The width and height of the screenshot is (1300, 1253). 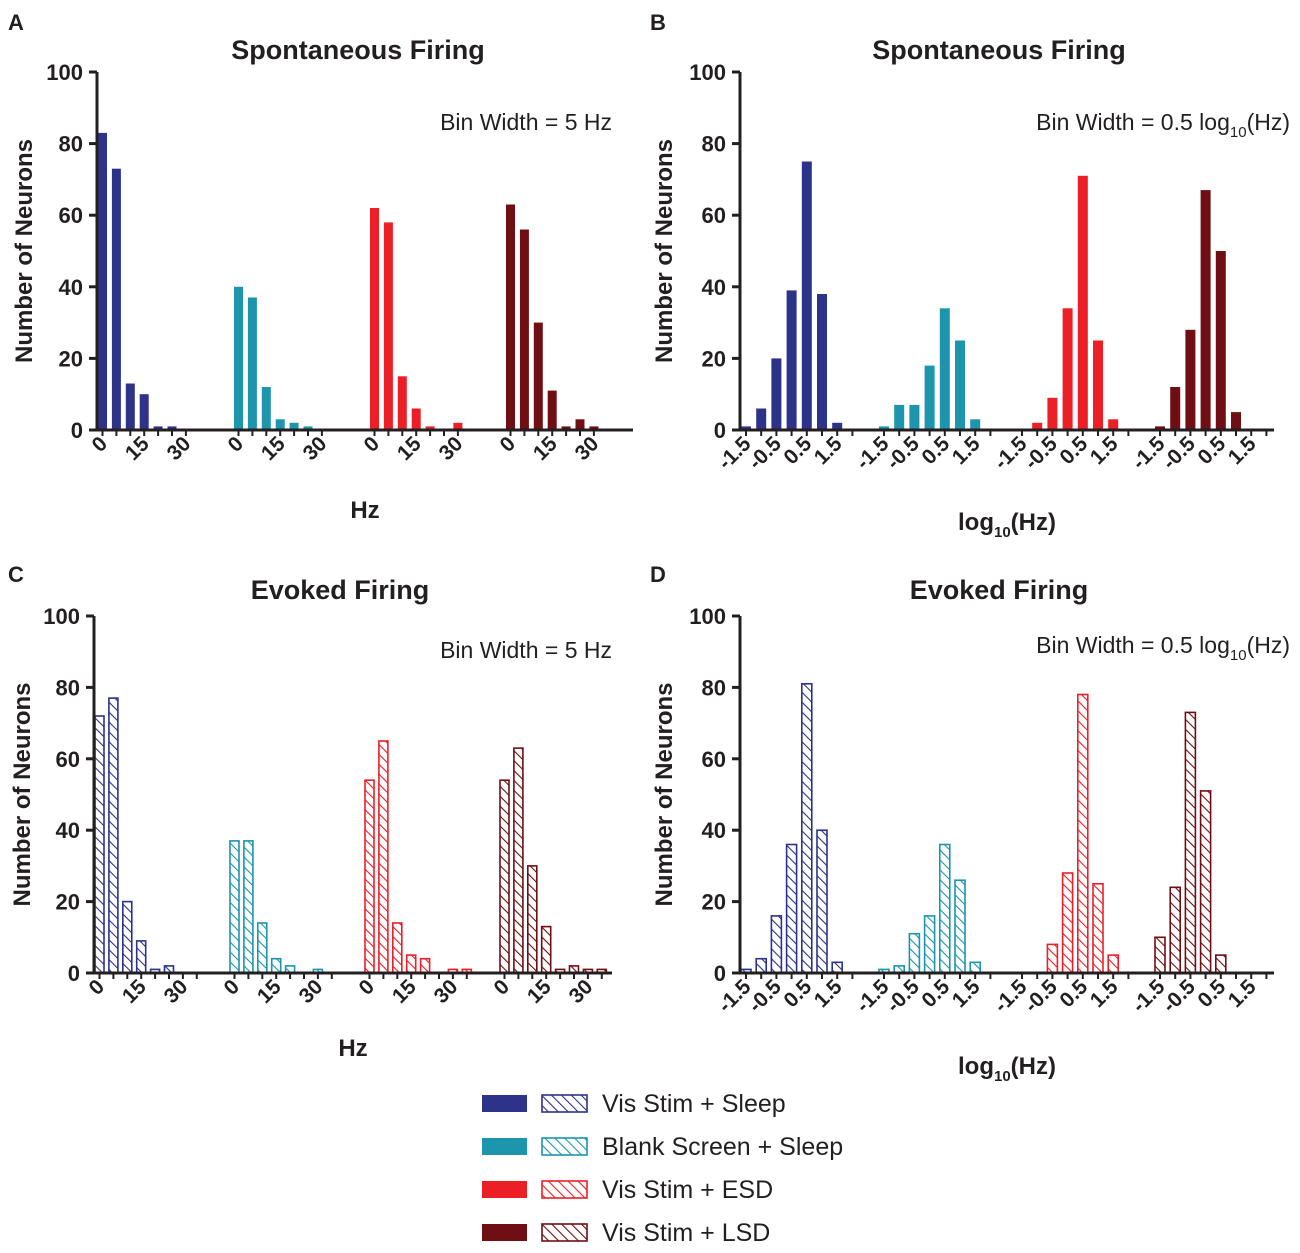 I want to click on bar-b-s2-b1, so click(x=884, y=428).